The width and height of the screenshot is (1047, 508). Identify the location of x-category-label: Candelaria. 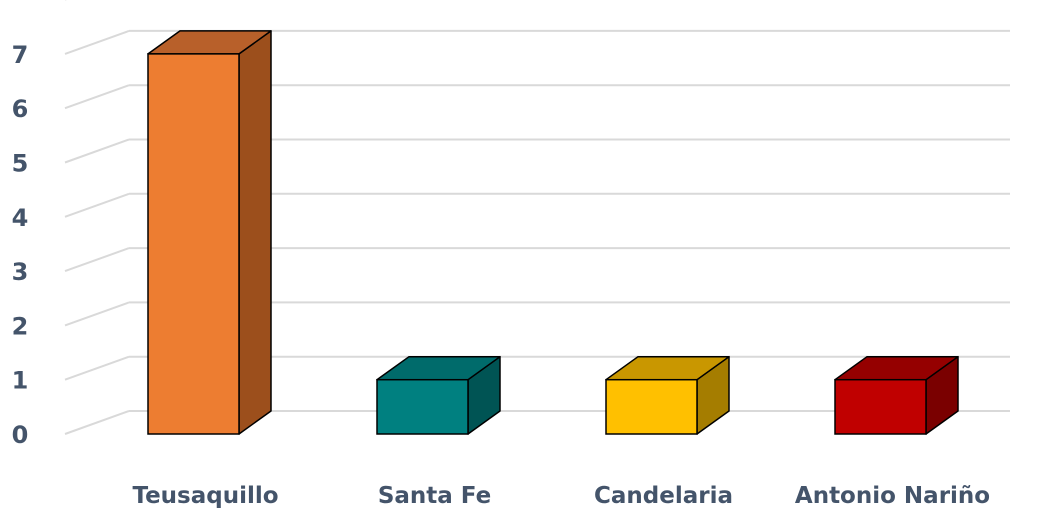
(663, 495).